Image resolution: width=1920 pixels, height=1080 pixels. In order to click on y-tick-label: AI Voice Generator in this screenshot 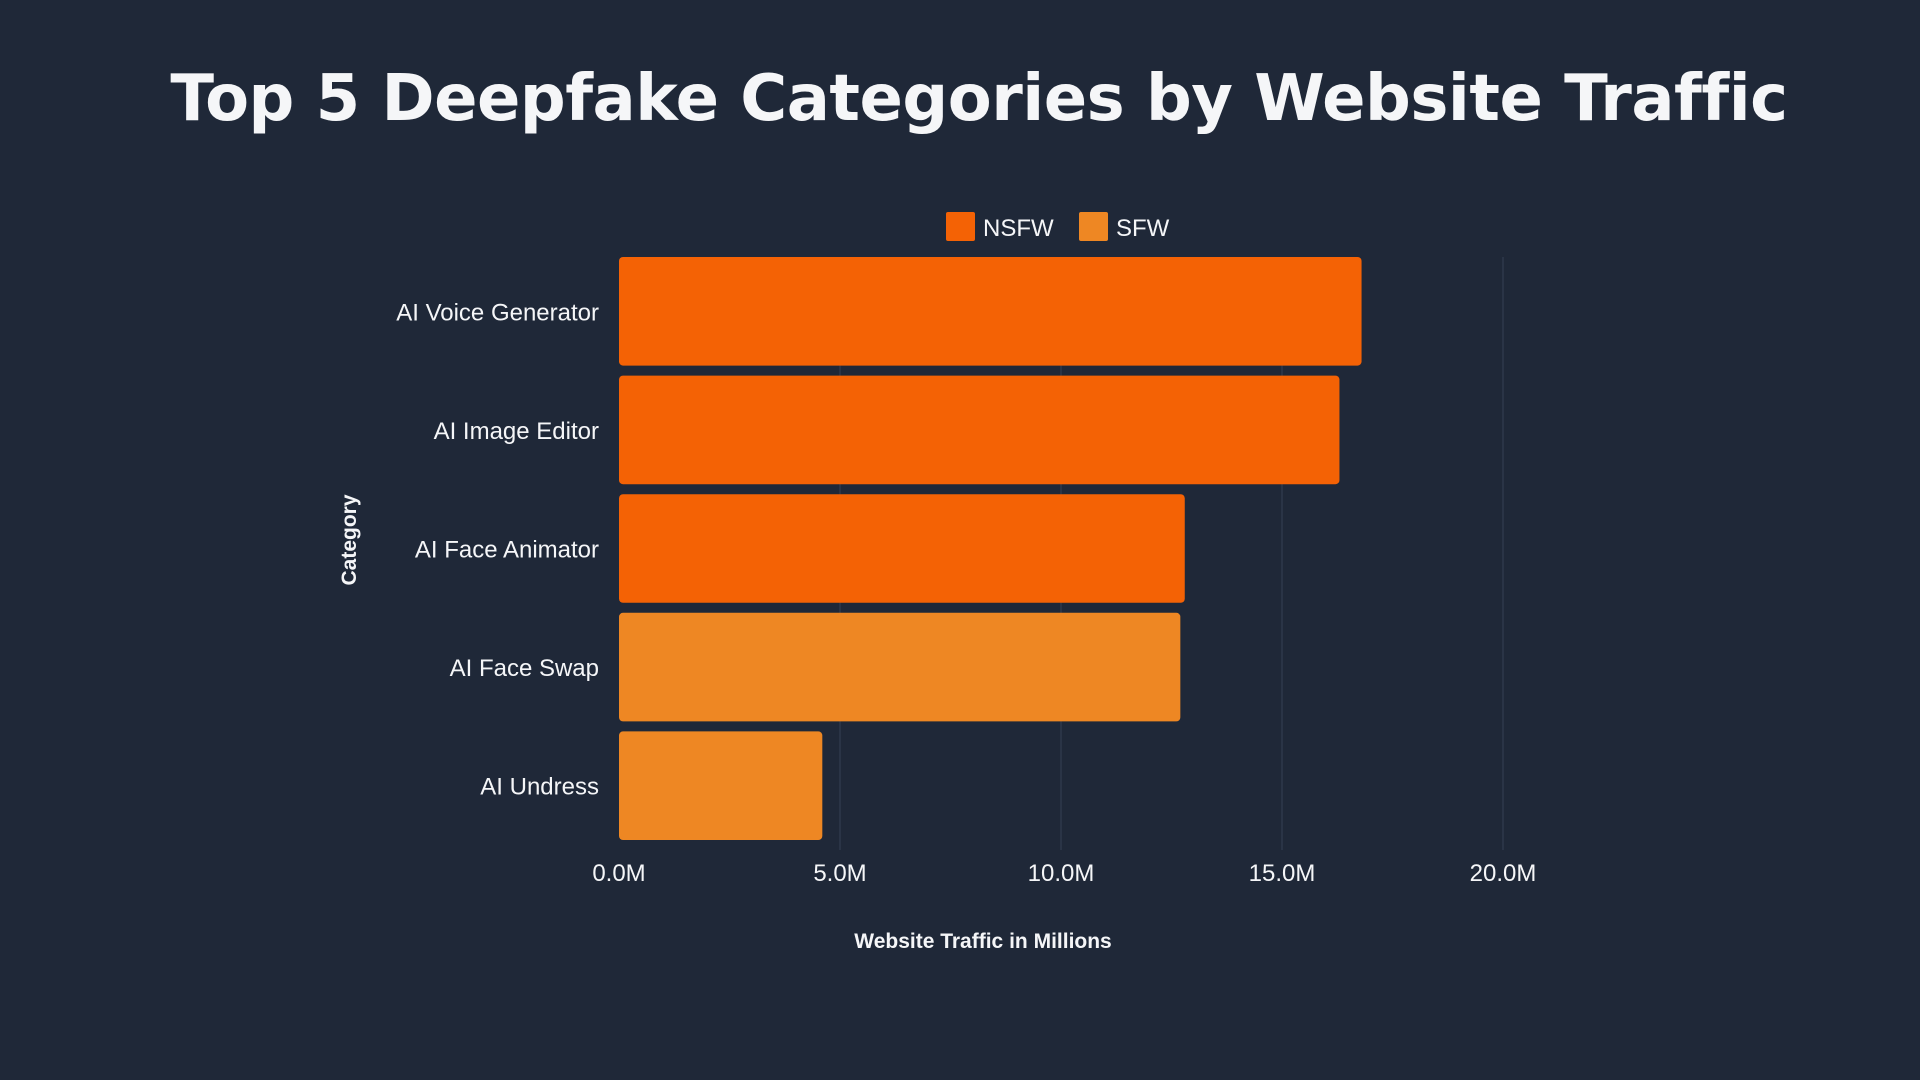, I will do `click(497, 312)`.